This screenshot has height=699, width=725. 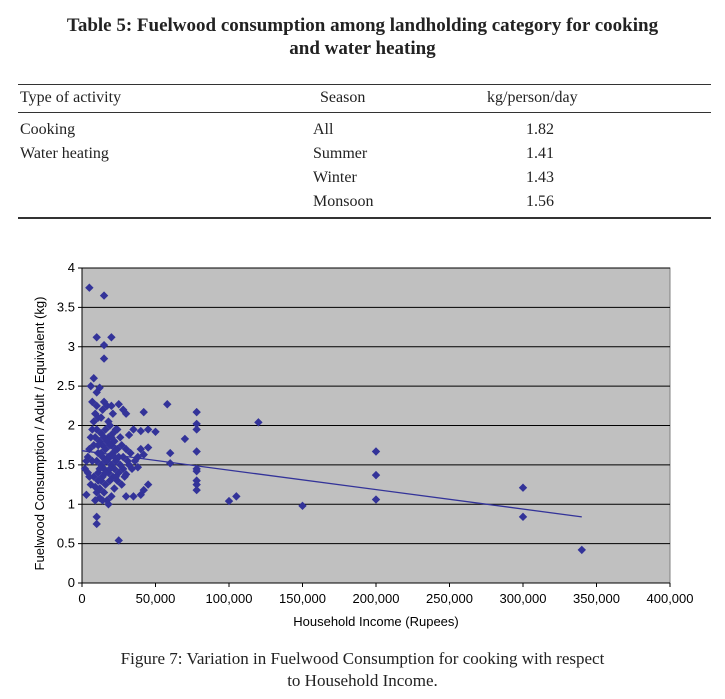 I want to click on table-title-line-2: and water heating, so click(x=362, y=48).